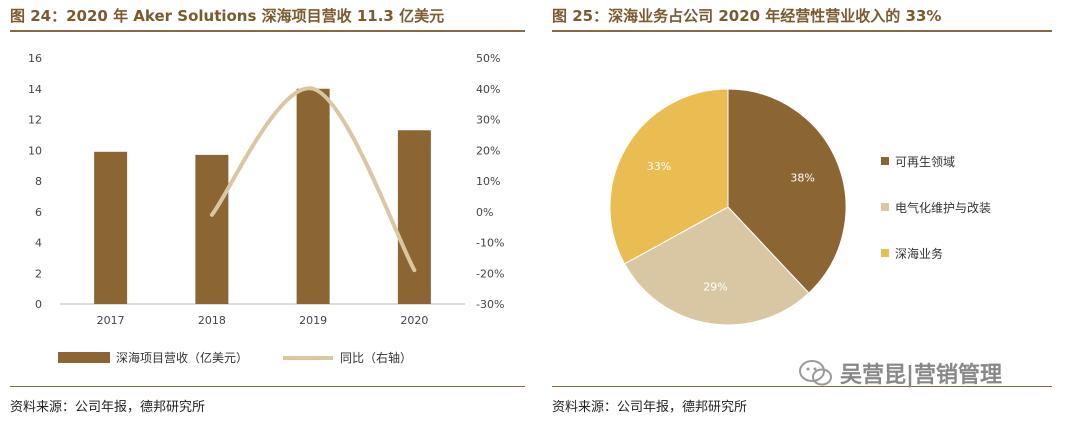  I want to click on y-tick-label: 2, so click(38, 273).